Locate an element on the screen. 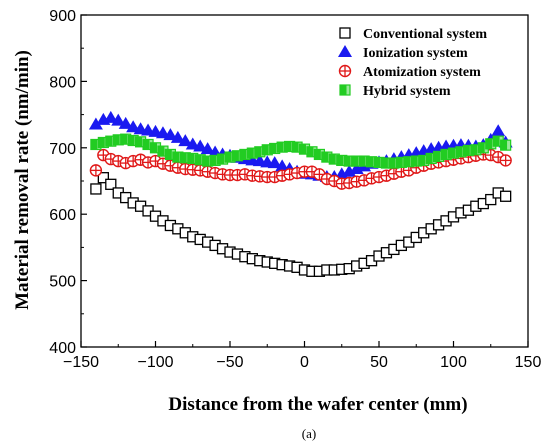  legend-symbol-atomization is located at coordinates (345, 71).